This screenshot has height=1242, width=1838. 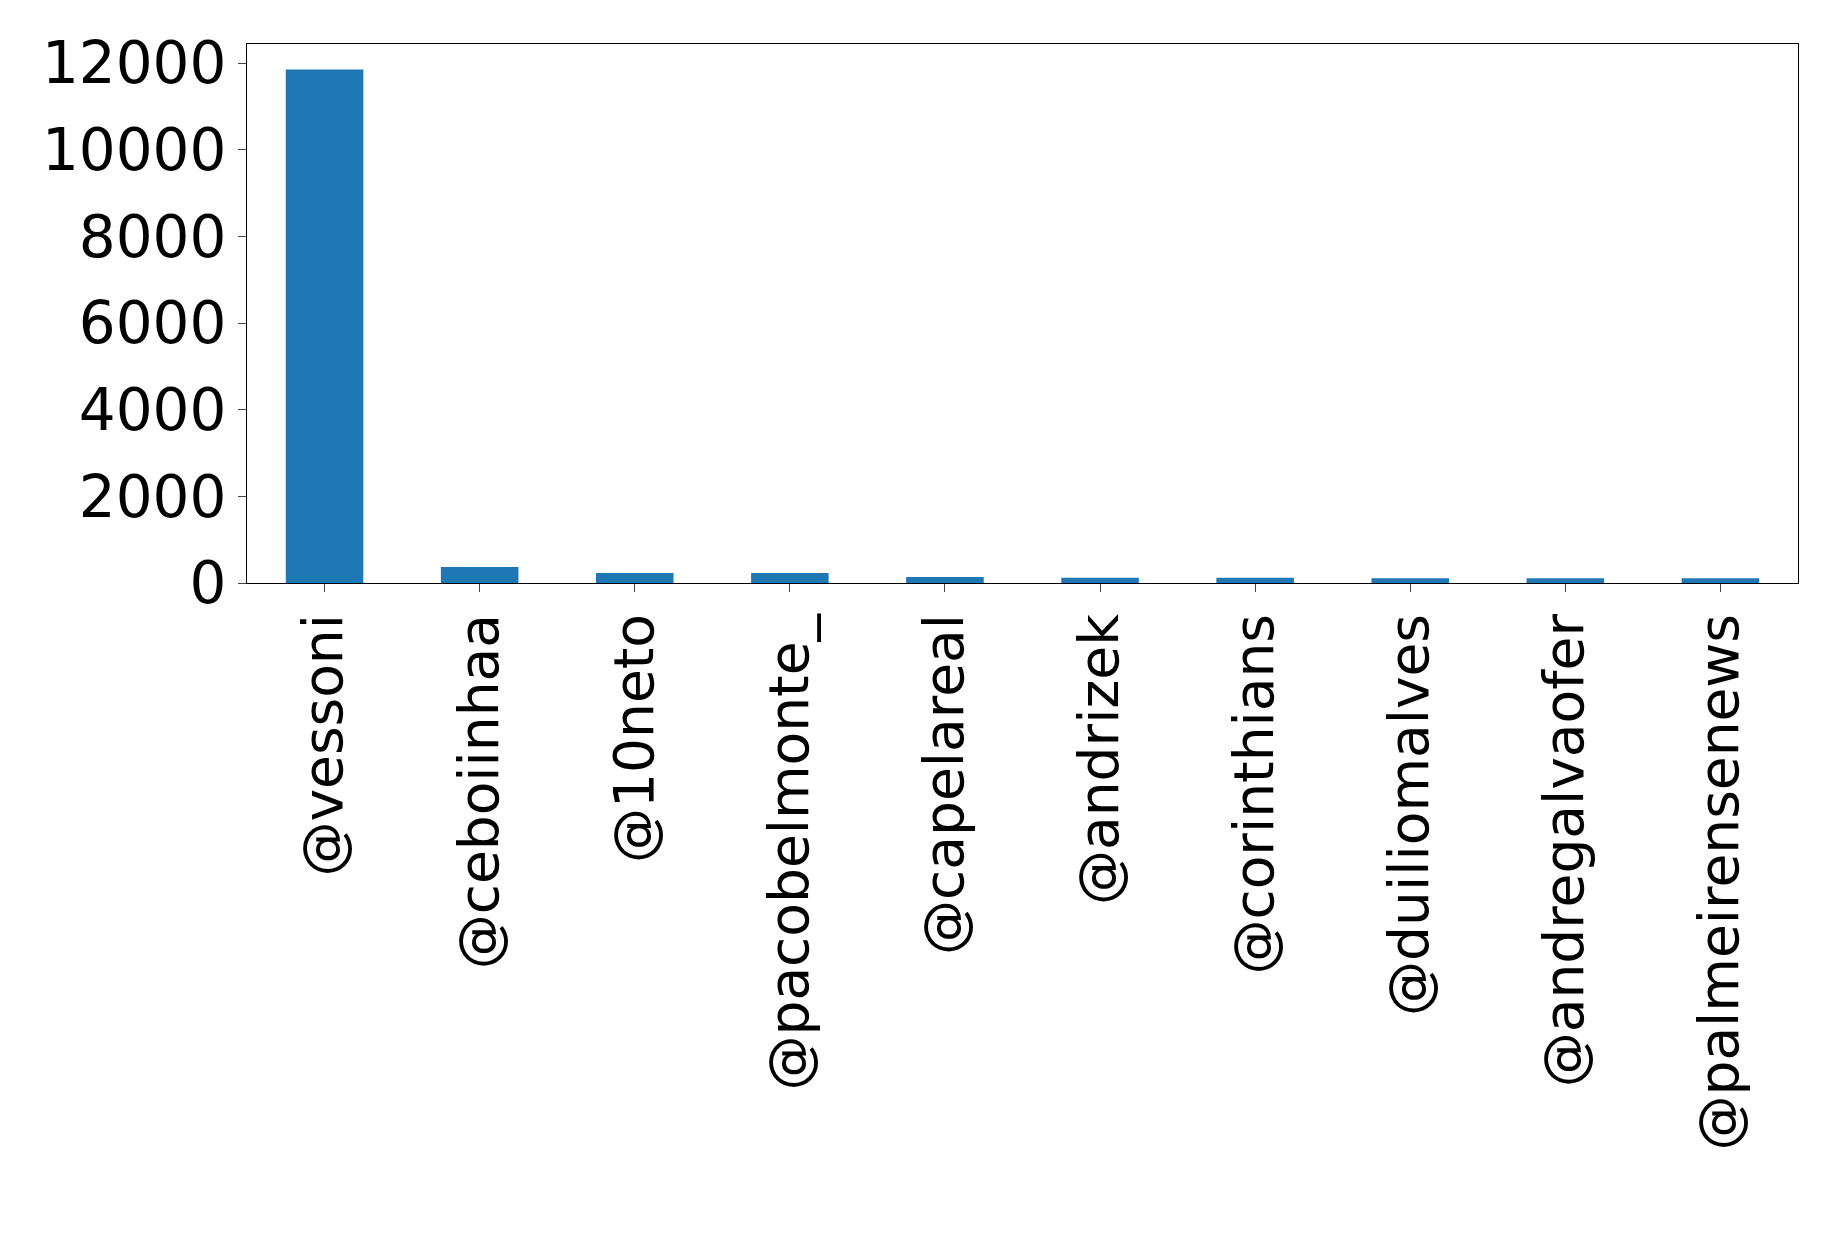 What do you see at coordinates (943, 784) in the screenshot?
I see `x-tick-label: @capelareal` at bounding box center [943, 784].